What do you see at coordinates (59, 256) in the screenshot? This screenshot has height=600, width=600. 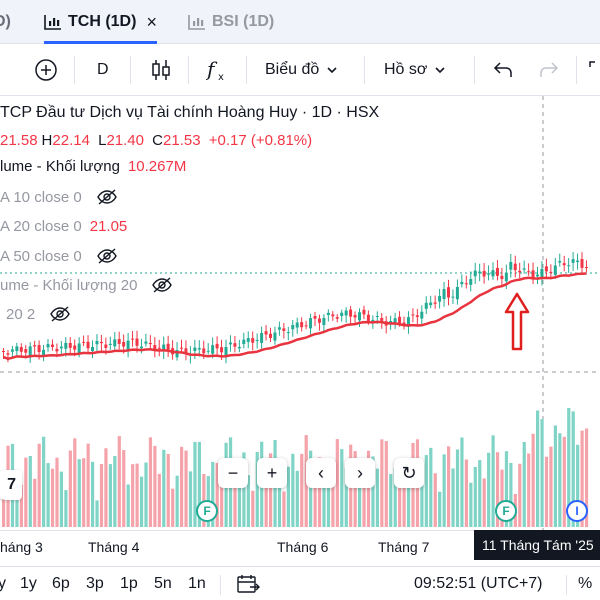 I see `indicator-ma50: A 50 close 0` at bounding box center [59, 256].